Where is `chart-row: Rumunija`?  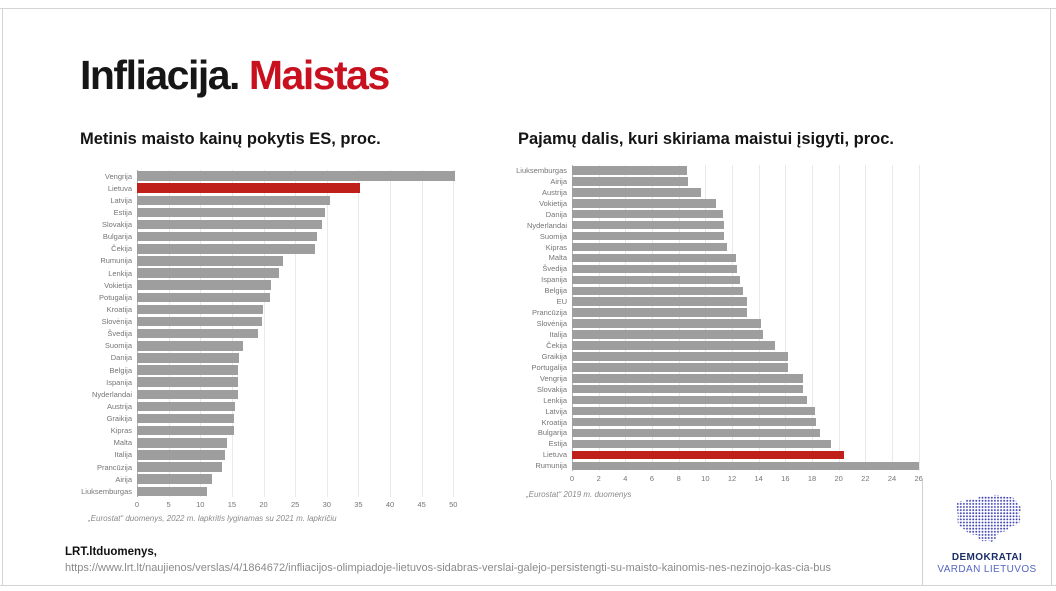
chart-row: Rumunija is located at coordinates (717, 465).